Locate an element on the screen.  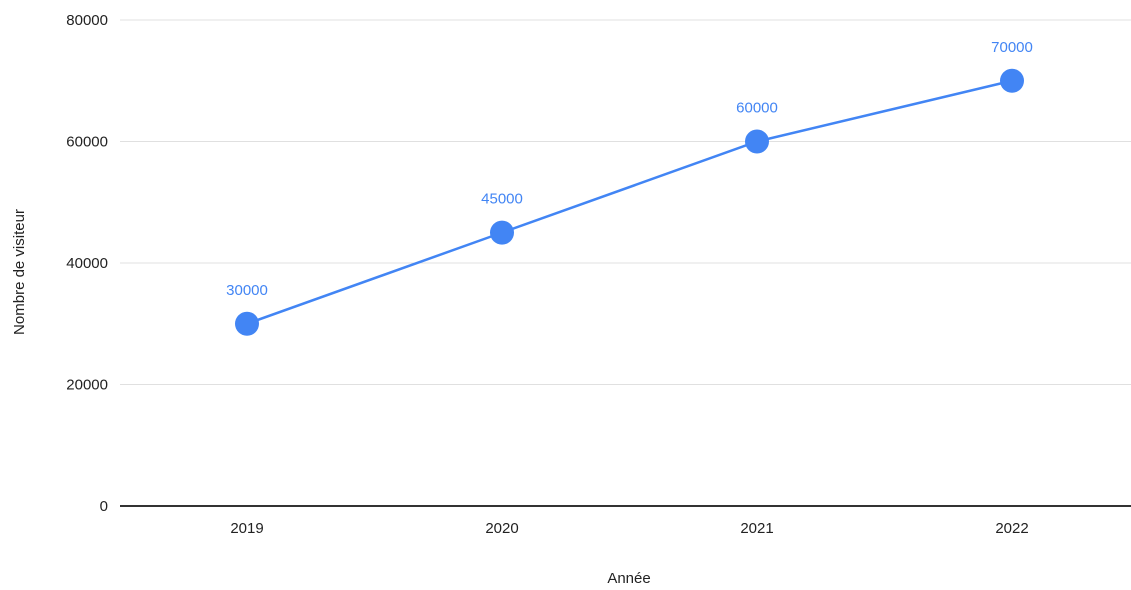
x-tick-label-2022: 2022 is located at coordinates (1011, 528).